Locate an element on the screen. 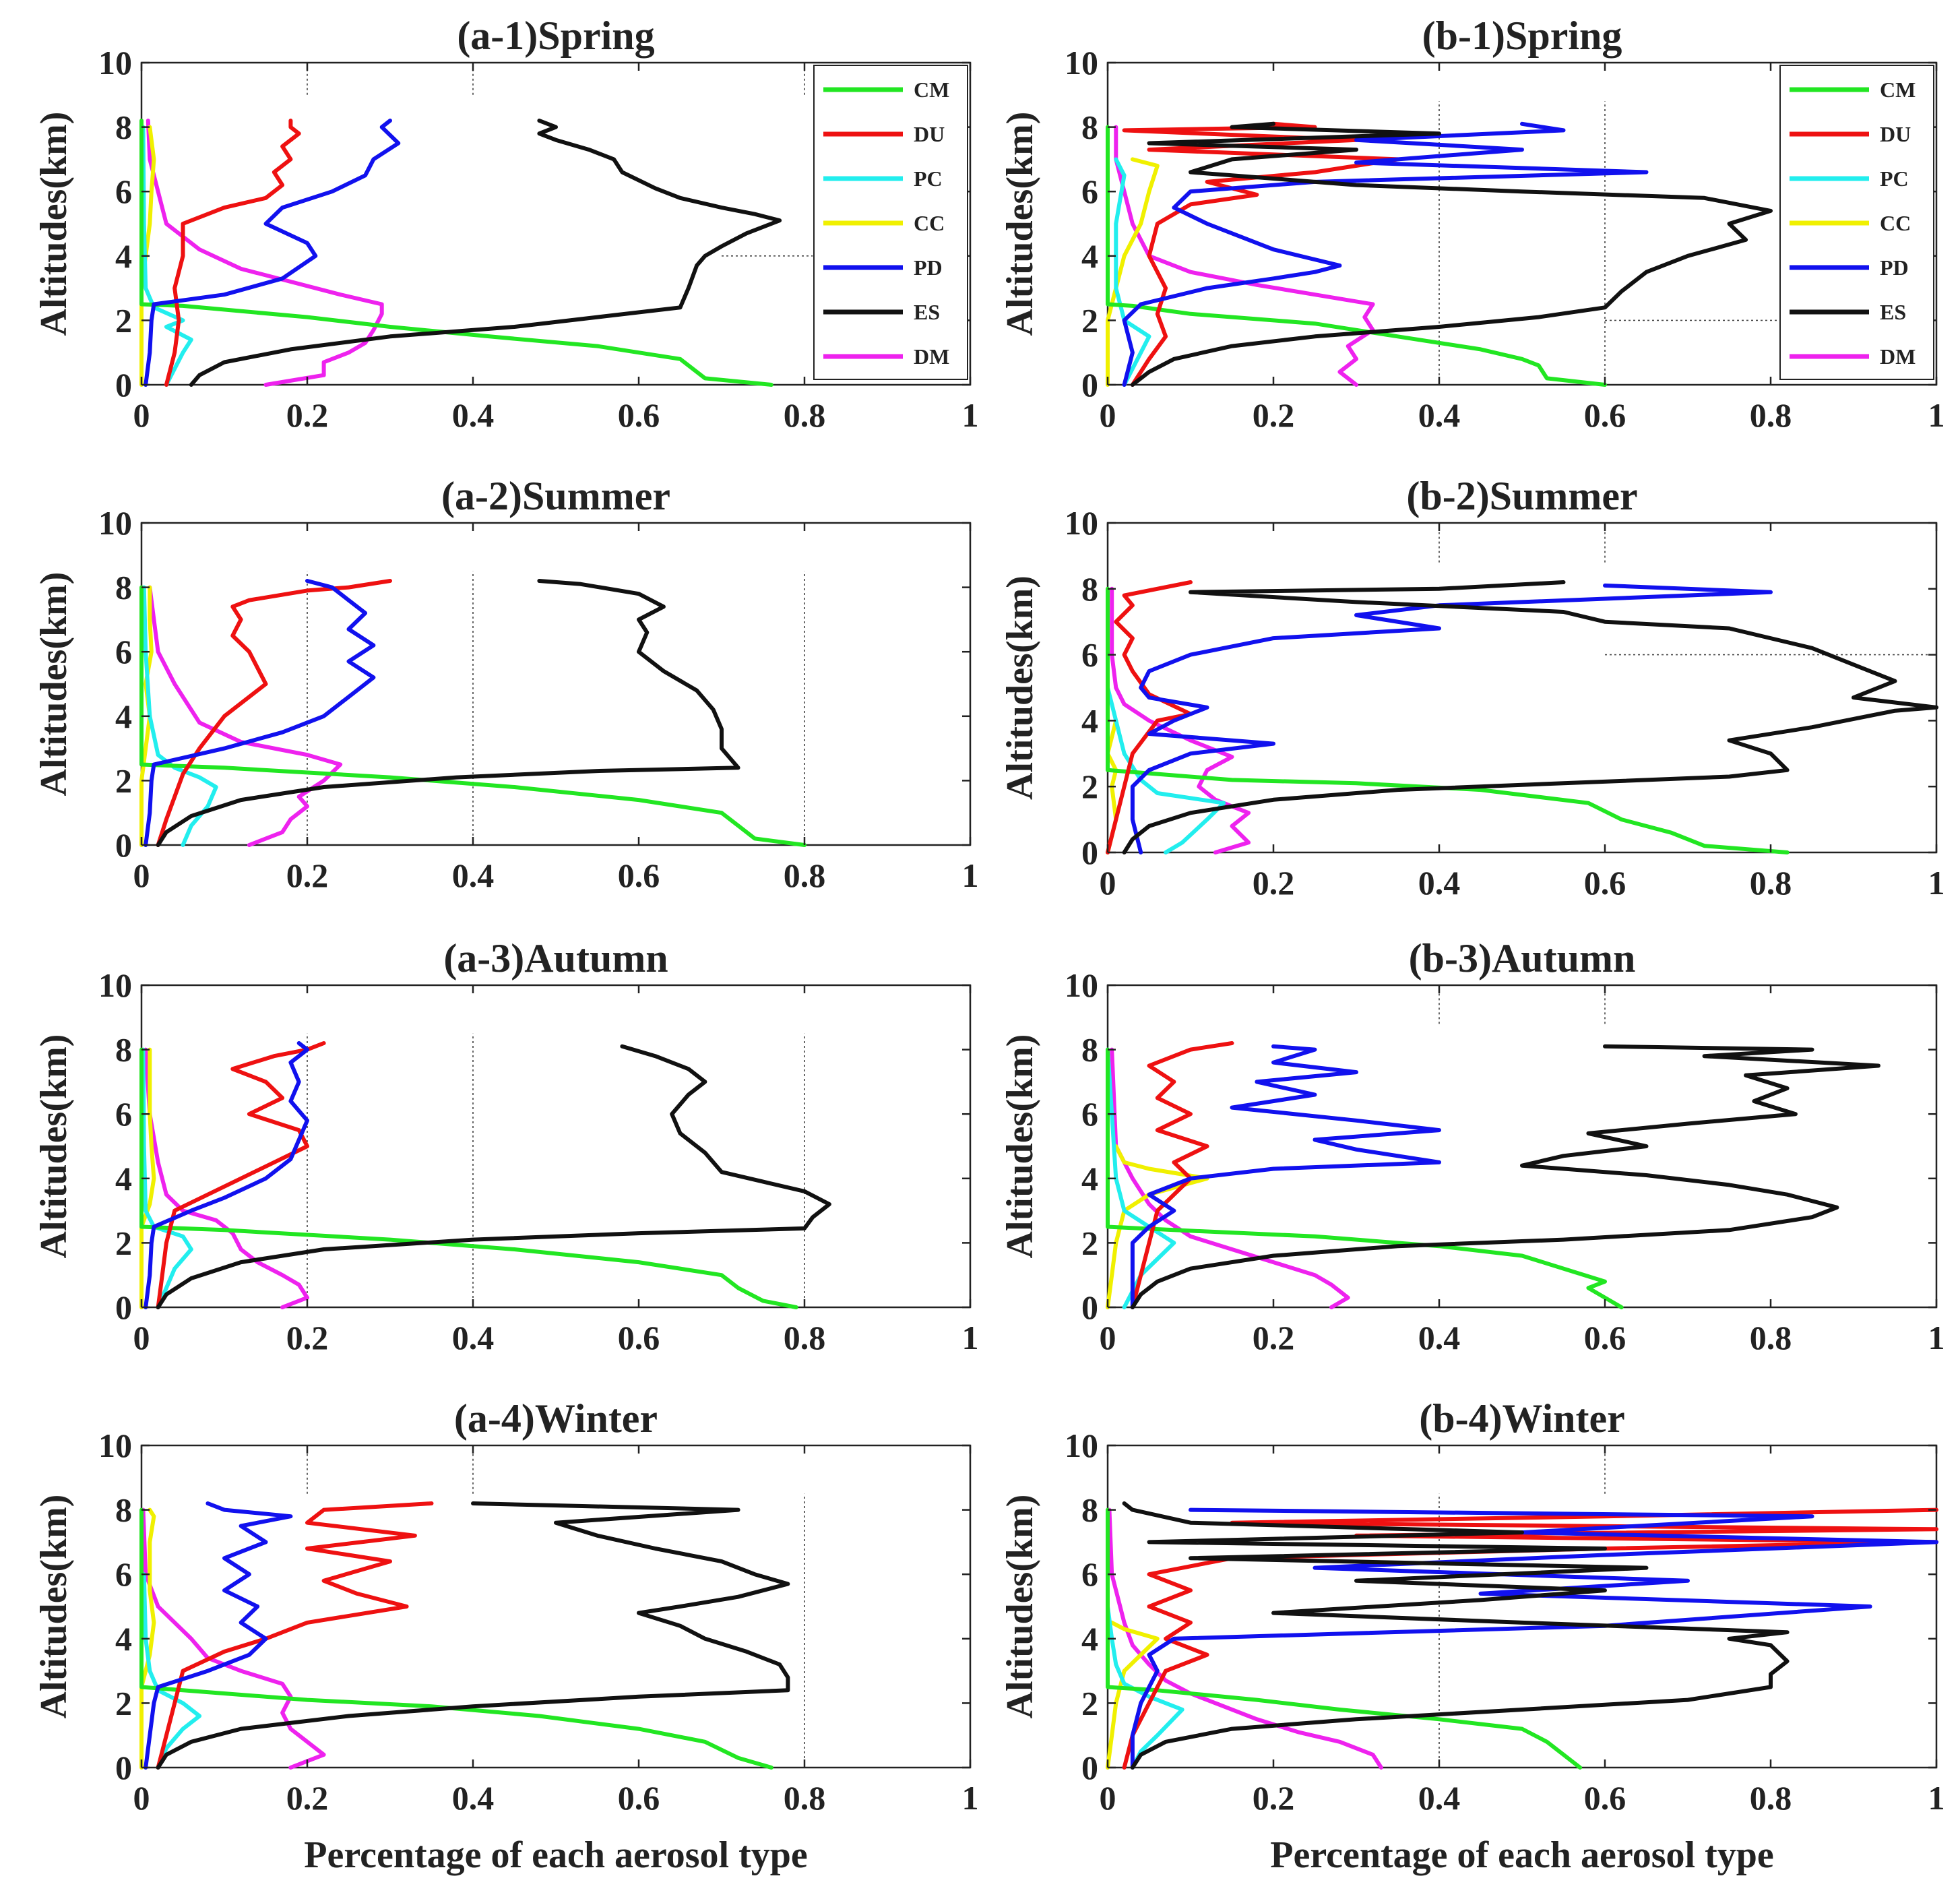 This screenshot has width=1960, height=1903. panel-title: (a-4)Winter is located at coordinates (556, 1418).